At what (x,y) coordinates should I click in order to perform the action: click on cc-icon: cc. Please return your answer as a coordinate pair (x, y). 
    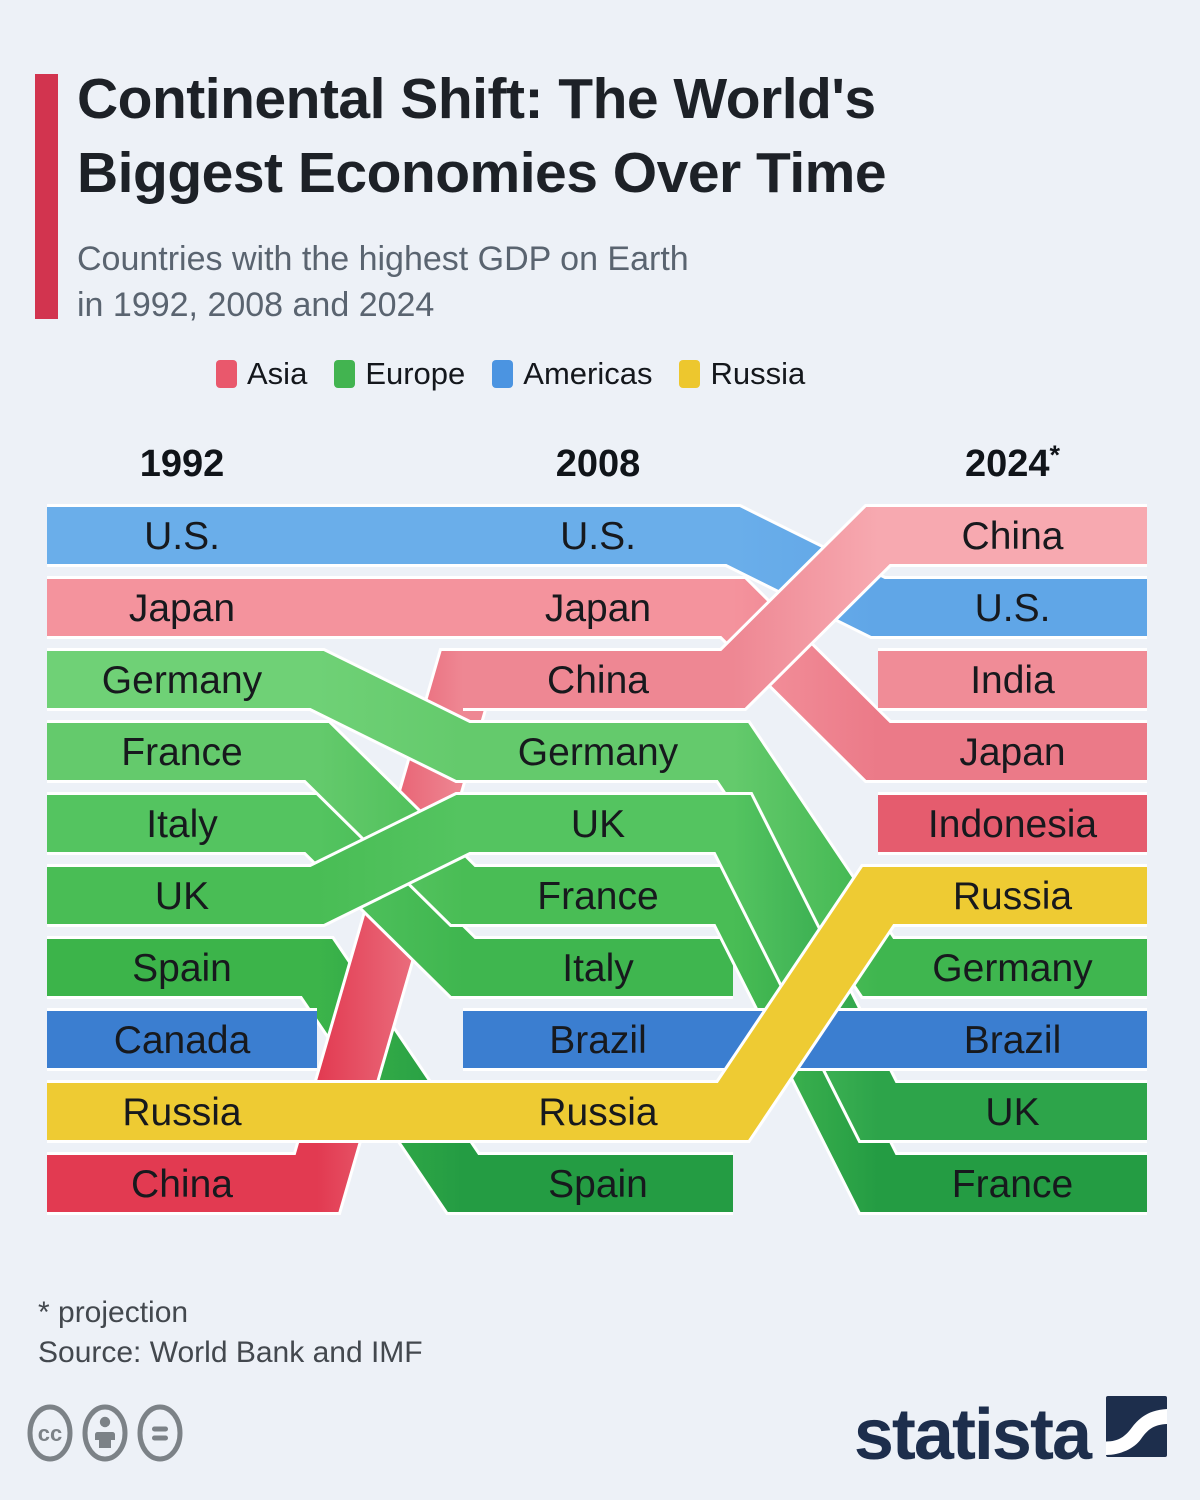
    Looking at the image, I should click on (50, 1433).